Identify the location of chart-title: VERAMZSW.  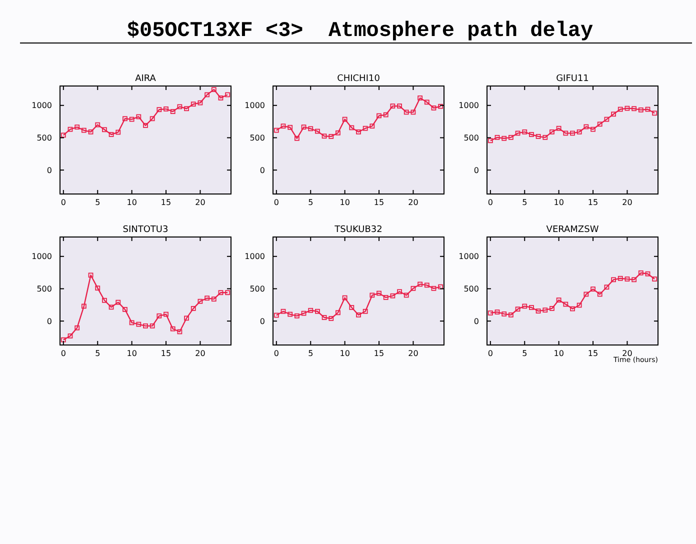
(572, 230).